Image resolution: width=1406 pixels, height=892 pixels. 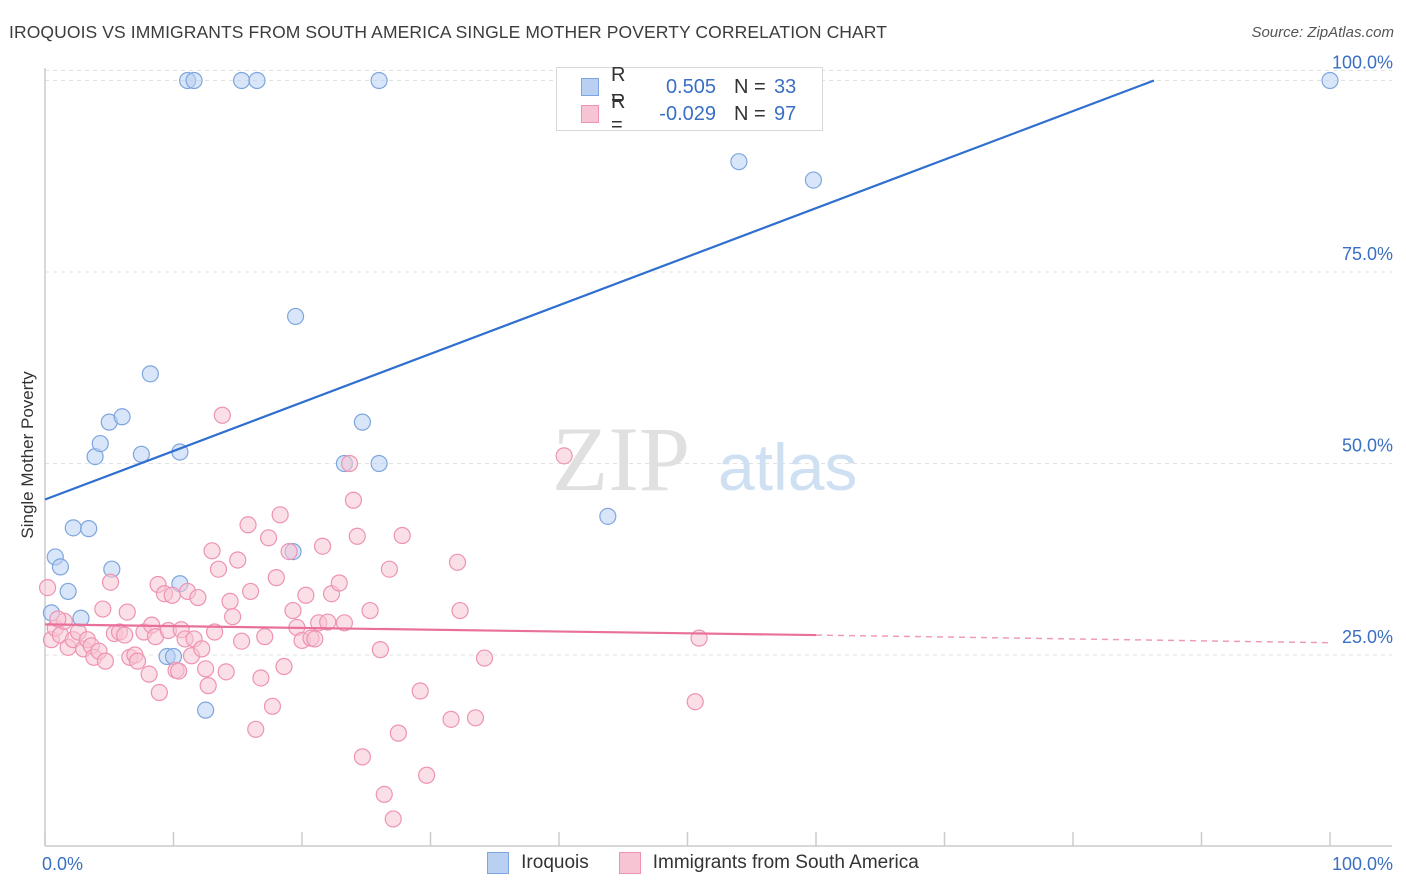 What do you see at coordinates (1367, 446) in the screenshot?
I see `y-tick-label: 50.0%` at bounding box center [1367, 446].